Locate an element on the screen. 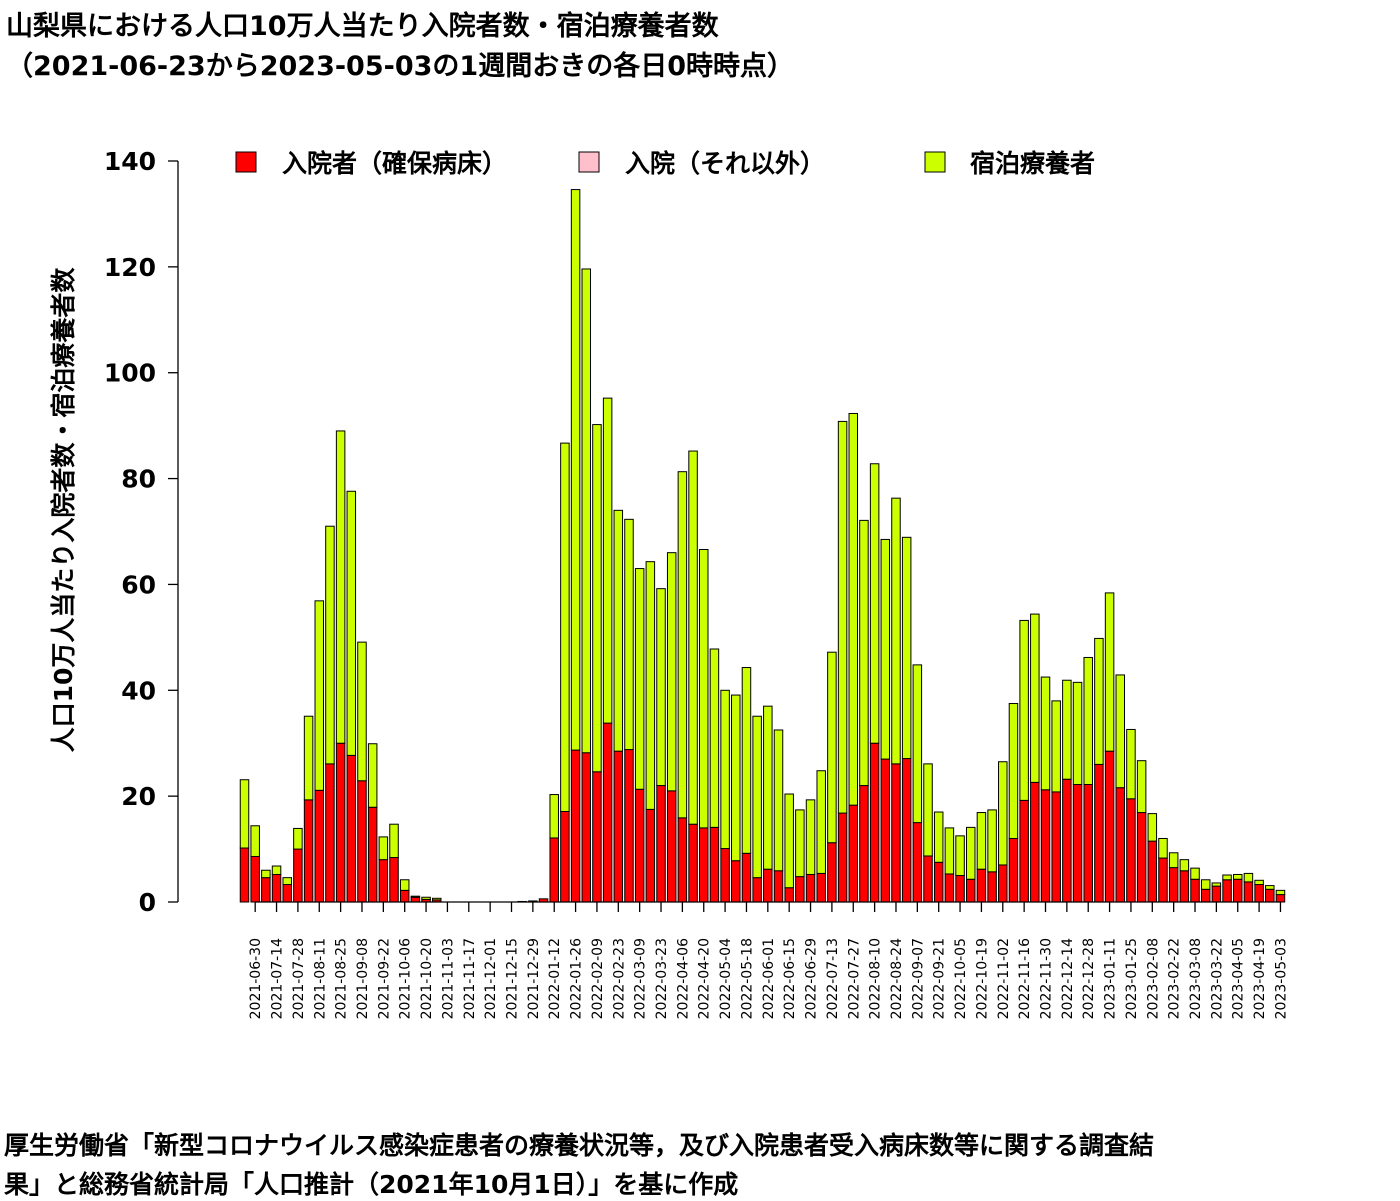  x-tick-label: 2022-11-16 is located at coordinates (1025, 978).